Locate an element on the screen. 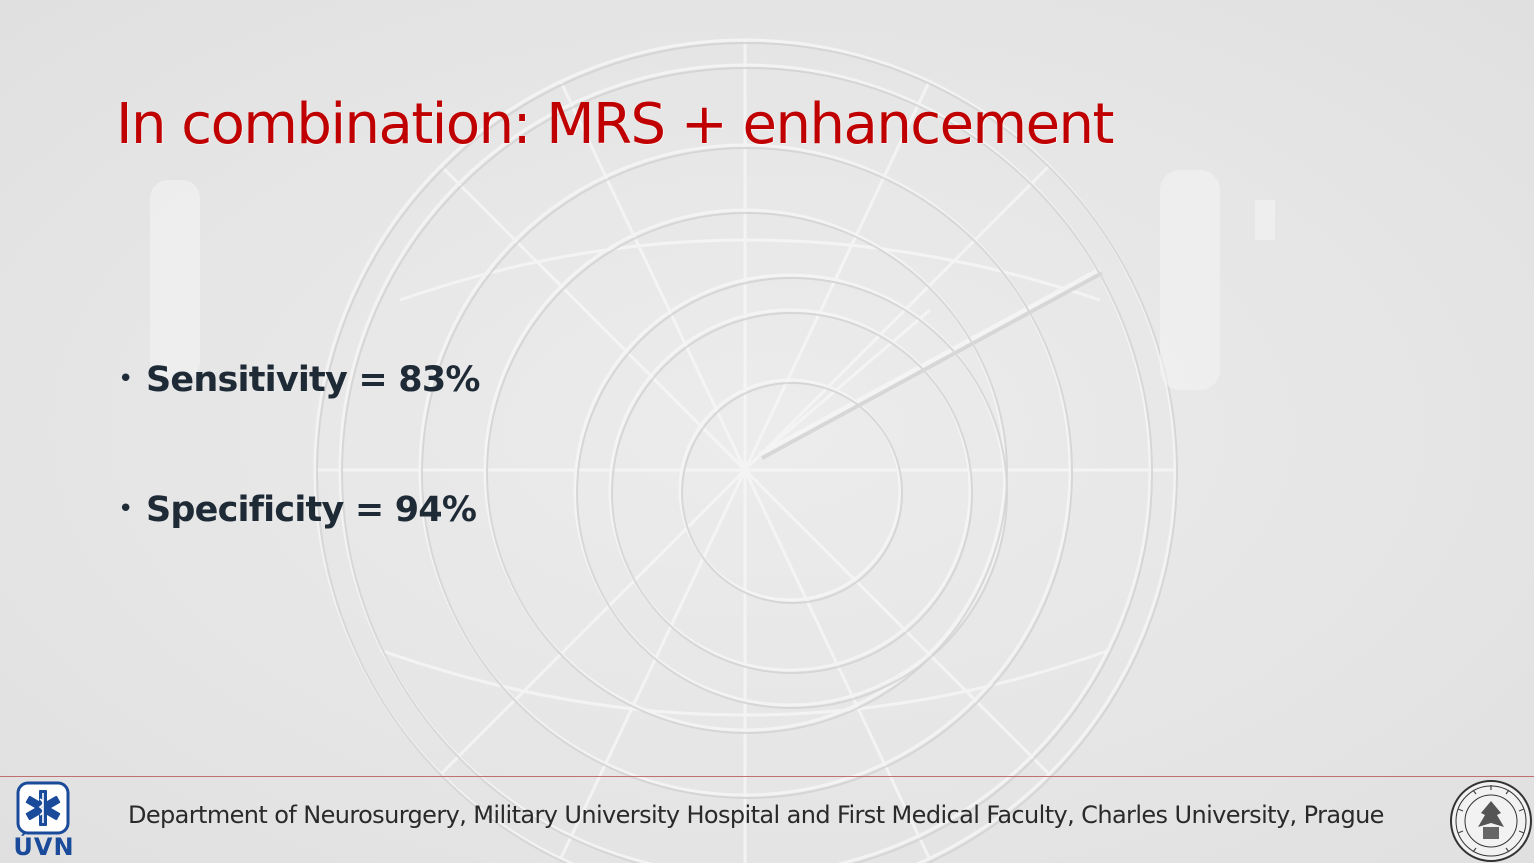 This screenshot has height=863, width=1534. star-of-life-icon is located at coordinates (43, 808).